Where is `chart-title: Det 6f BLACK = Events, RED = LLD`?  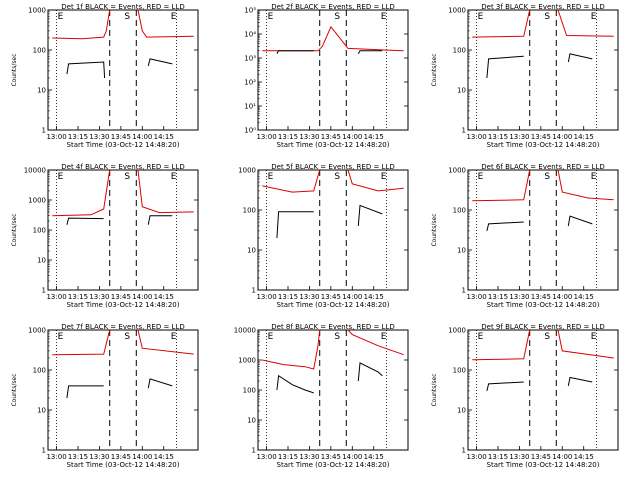 chart-title: Det 6f BLACK = Events, RED = LLD is located at coordinates (542, 167).